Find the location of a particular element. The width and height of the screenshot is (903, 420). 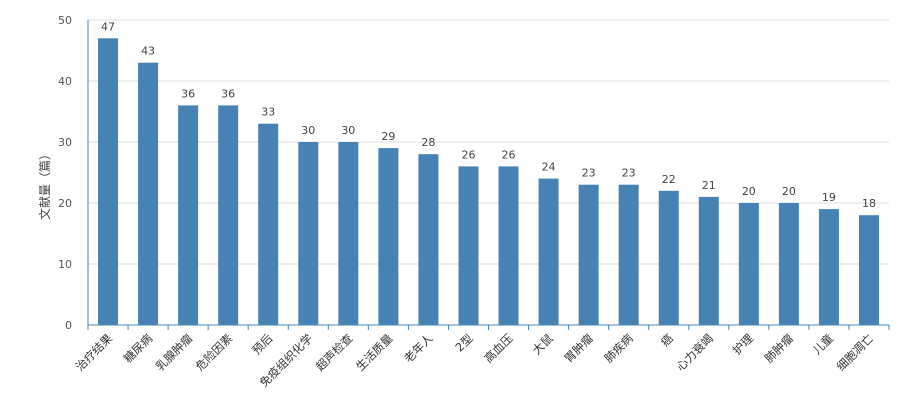

y-tick-label: 30 is located at coordinates (65, 142).